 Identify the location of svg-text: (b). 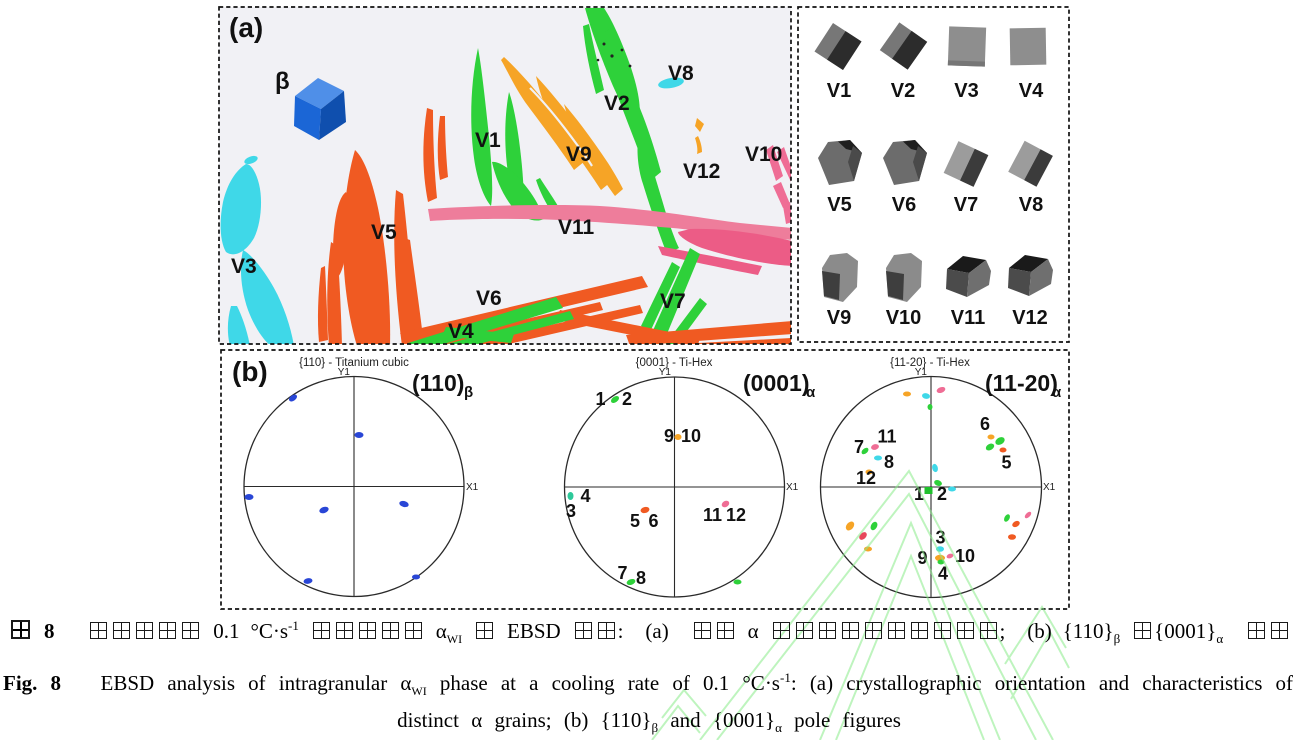
(250, 371).